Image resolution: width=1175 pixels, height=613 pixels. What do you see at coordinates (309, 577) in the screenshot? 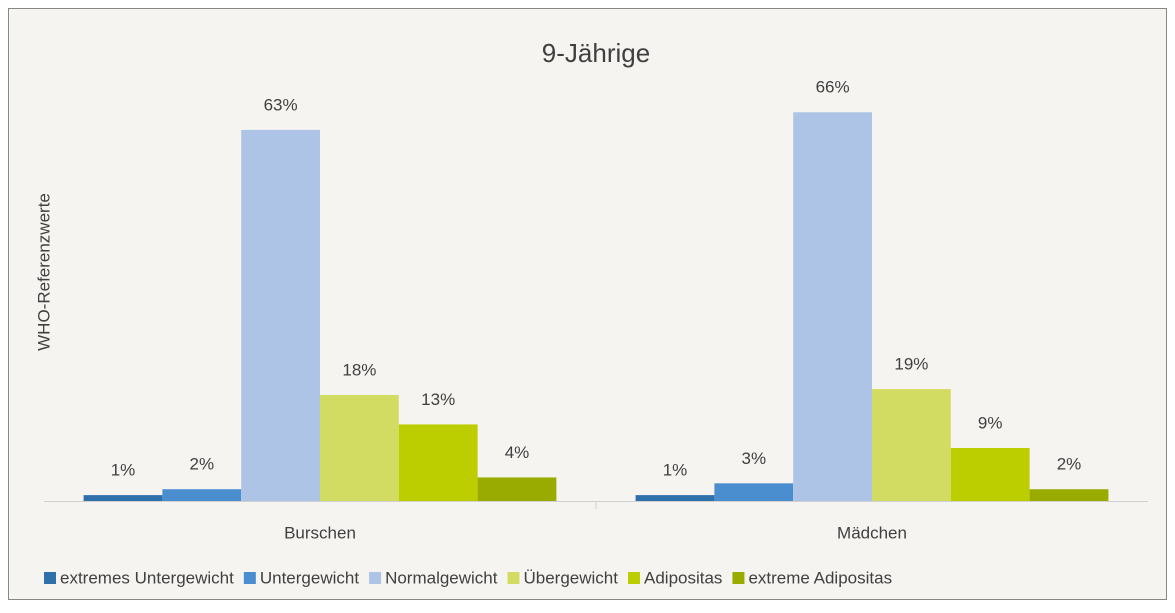
I see `legend-label: Untergewicht` at bounding box center [309, 577].